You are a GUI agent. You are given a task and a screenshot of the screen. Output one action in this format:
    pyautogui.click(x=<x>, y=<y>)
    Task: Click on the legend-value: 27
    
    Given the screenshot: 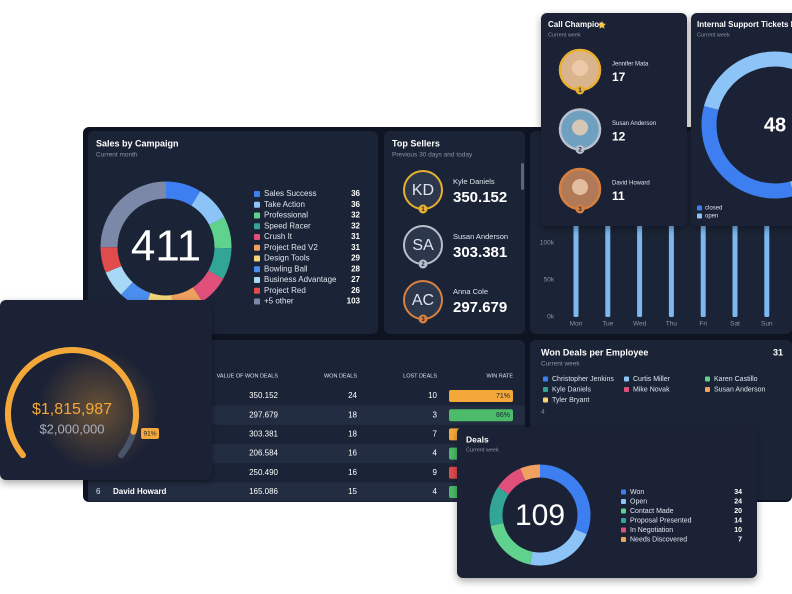 What is the action you would take?
    pyautogui.click(x=355, y=279)
    